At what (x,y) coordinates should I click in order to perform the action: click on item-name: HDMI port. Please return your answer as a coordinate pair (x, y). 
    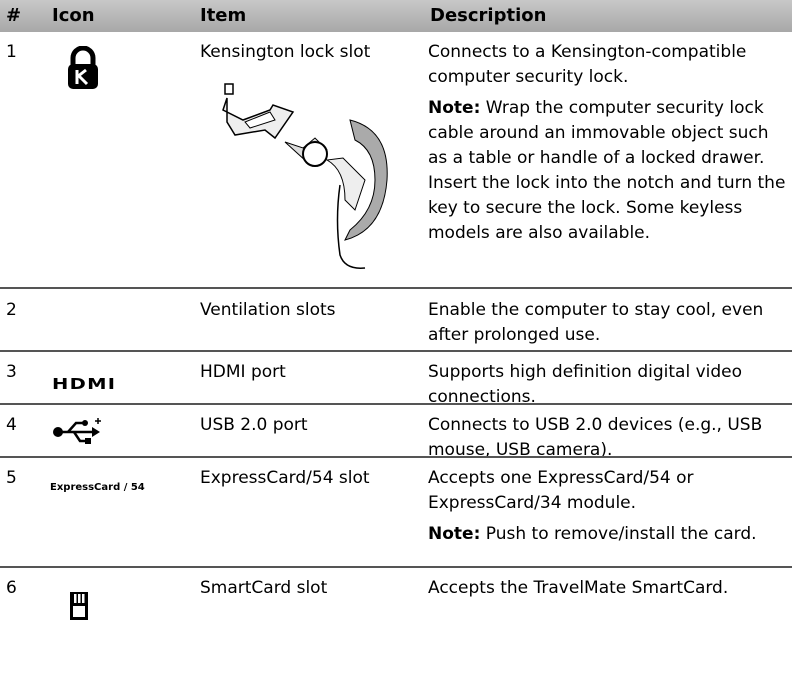
    Looking at the image, I should click on (243, 372).